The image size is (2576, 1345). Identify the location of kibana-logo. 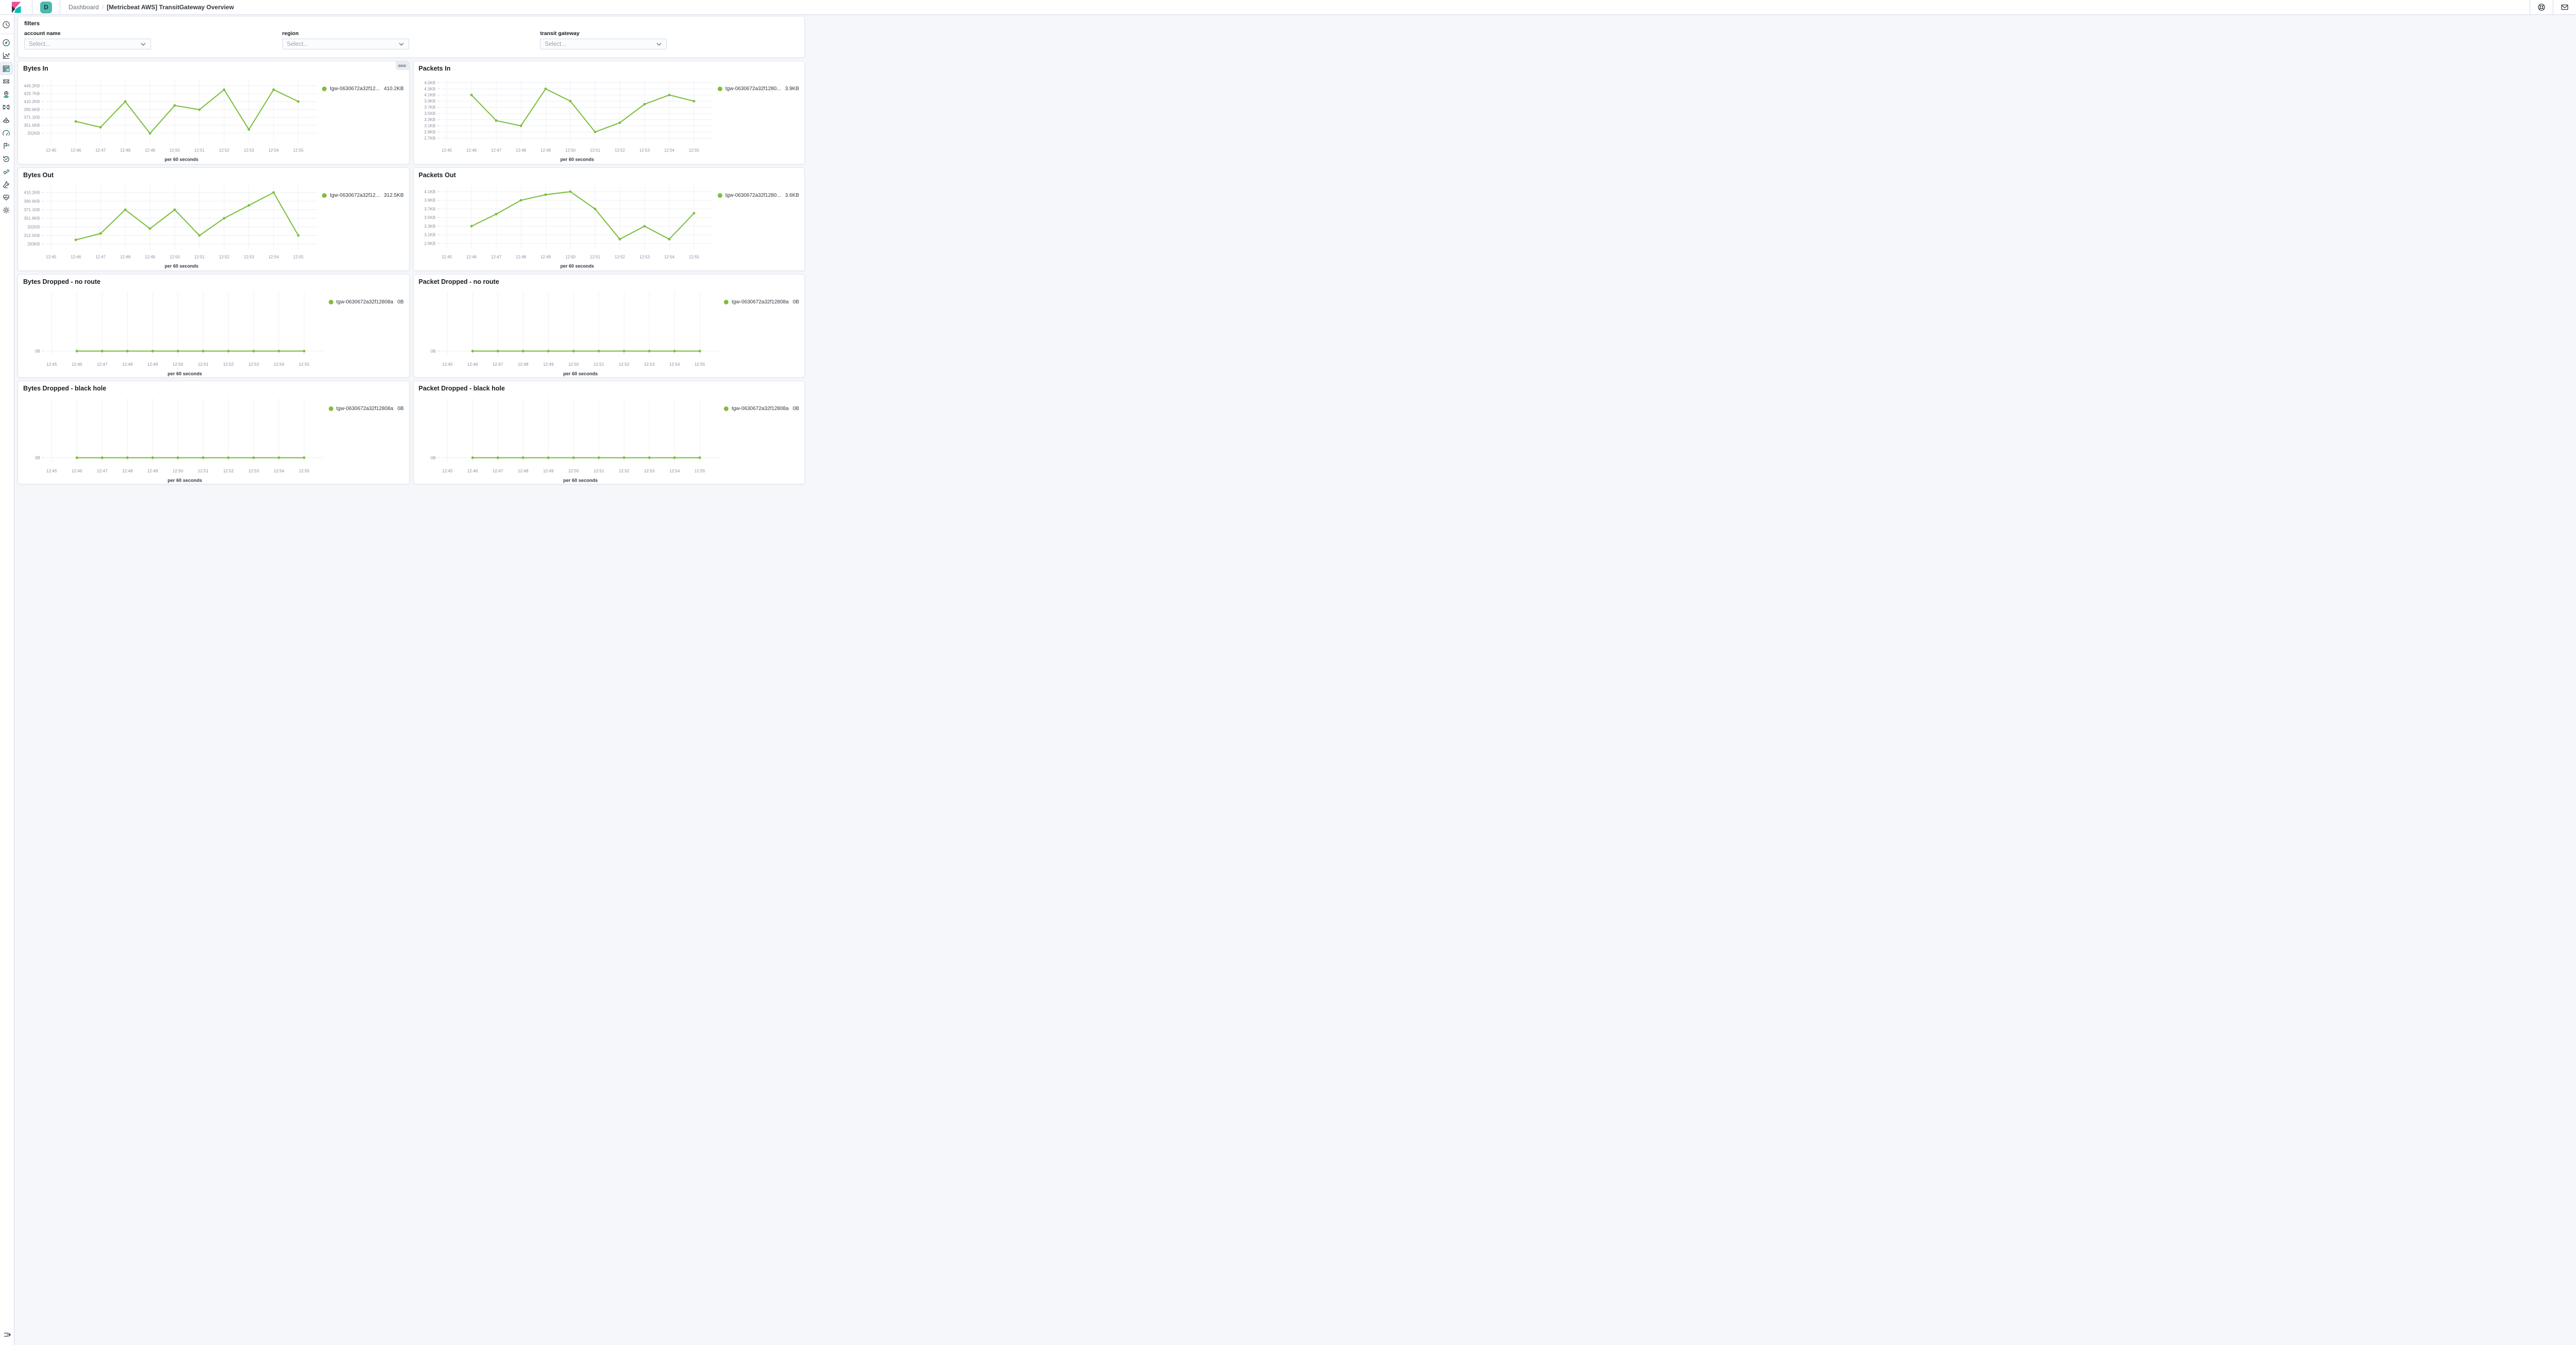
(16, 7).